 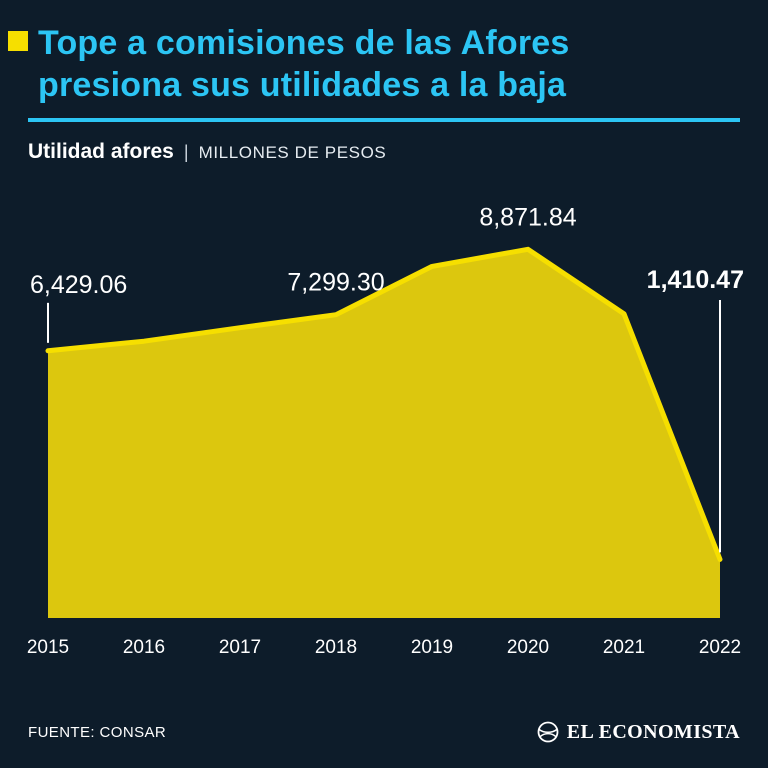 I want to click on title-marker-square, so click(x=18, y=41).